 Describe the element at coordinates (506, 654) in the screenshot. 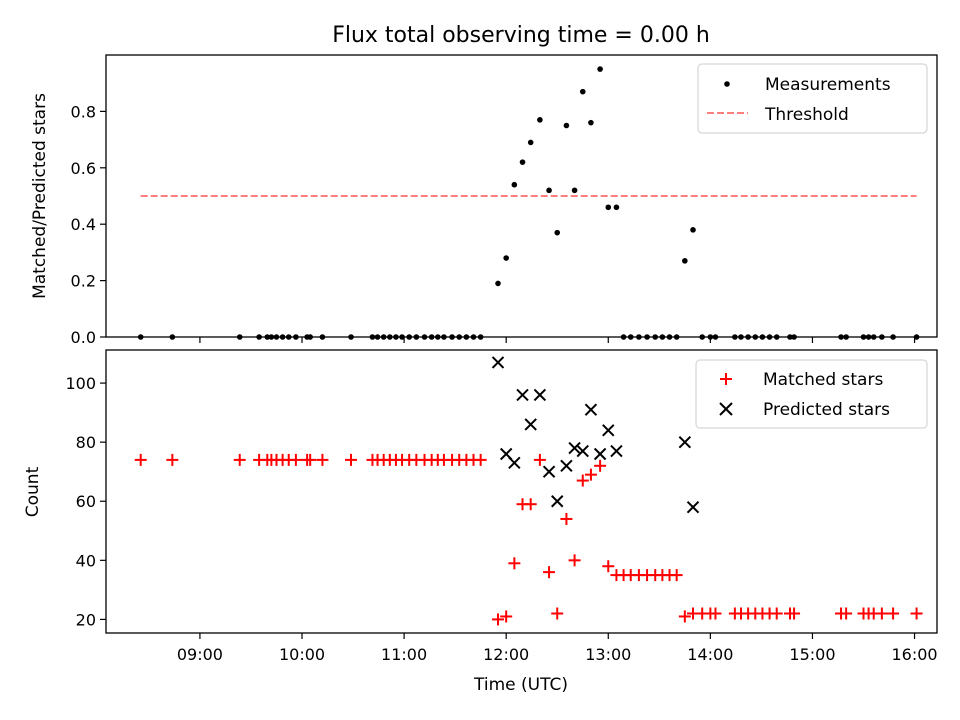

I see `x-tick-label: 12:00` at that location.